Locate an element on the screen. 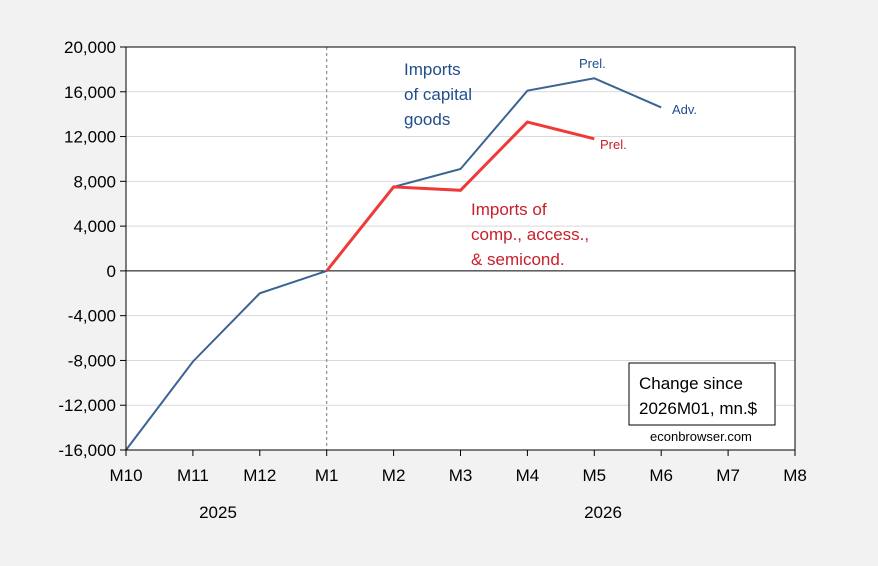 The height and width of the screenshot is (566, 878). y-tick-label: 12,000 is located at coordinates (90, 137).